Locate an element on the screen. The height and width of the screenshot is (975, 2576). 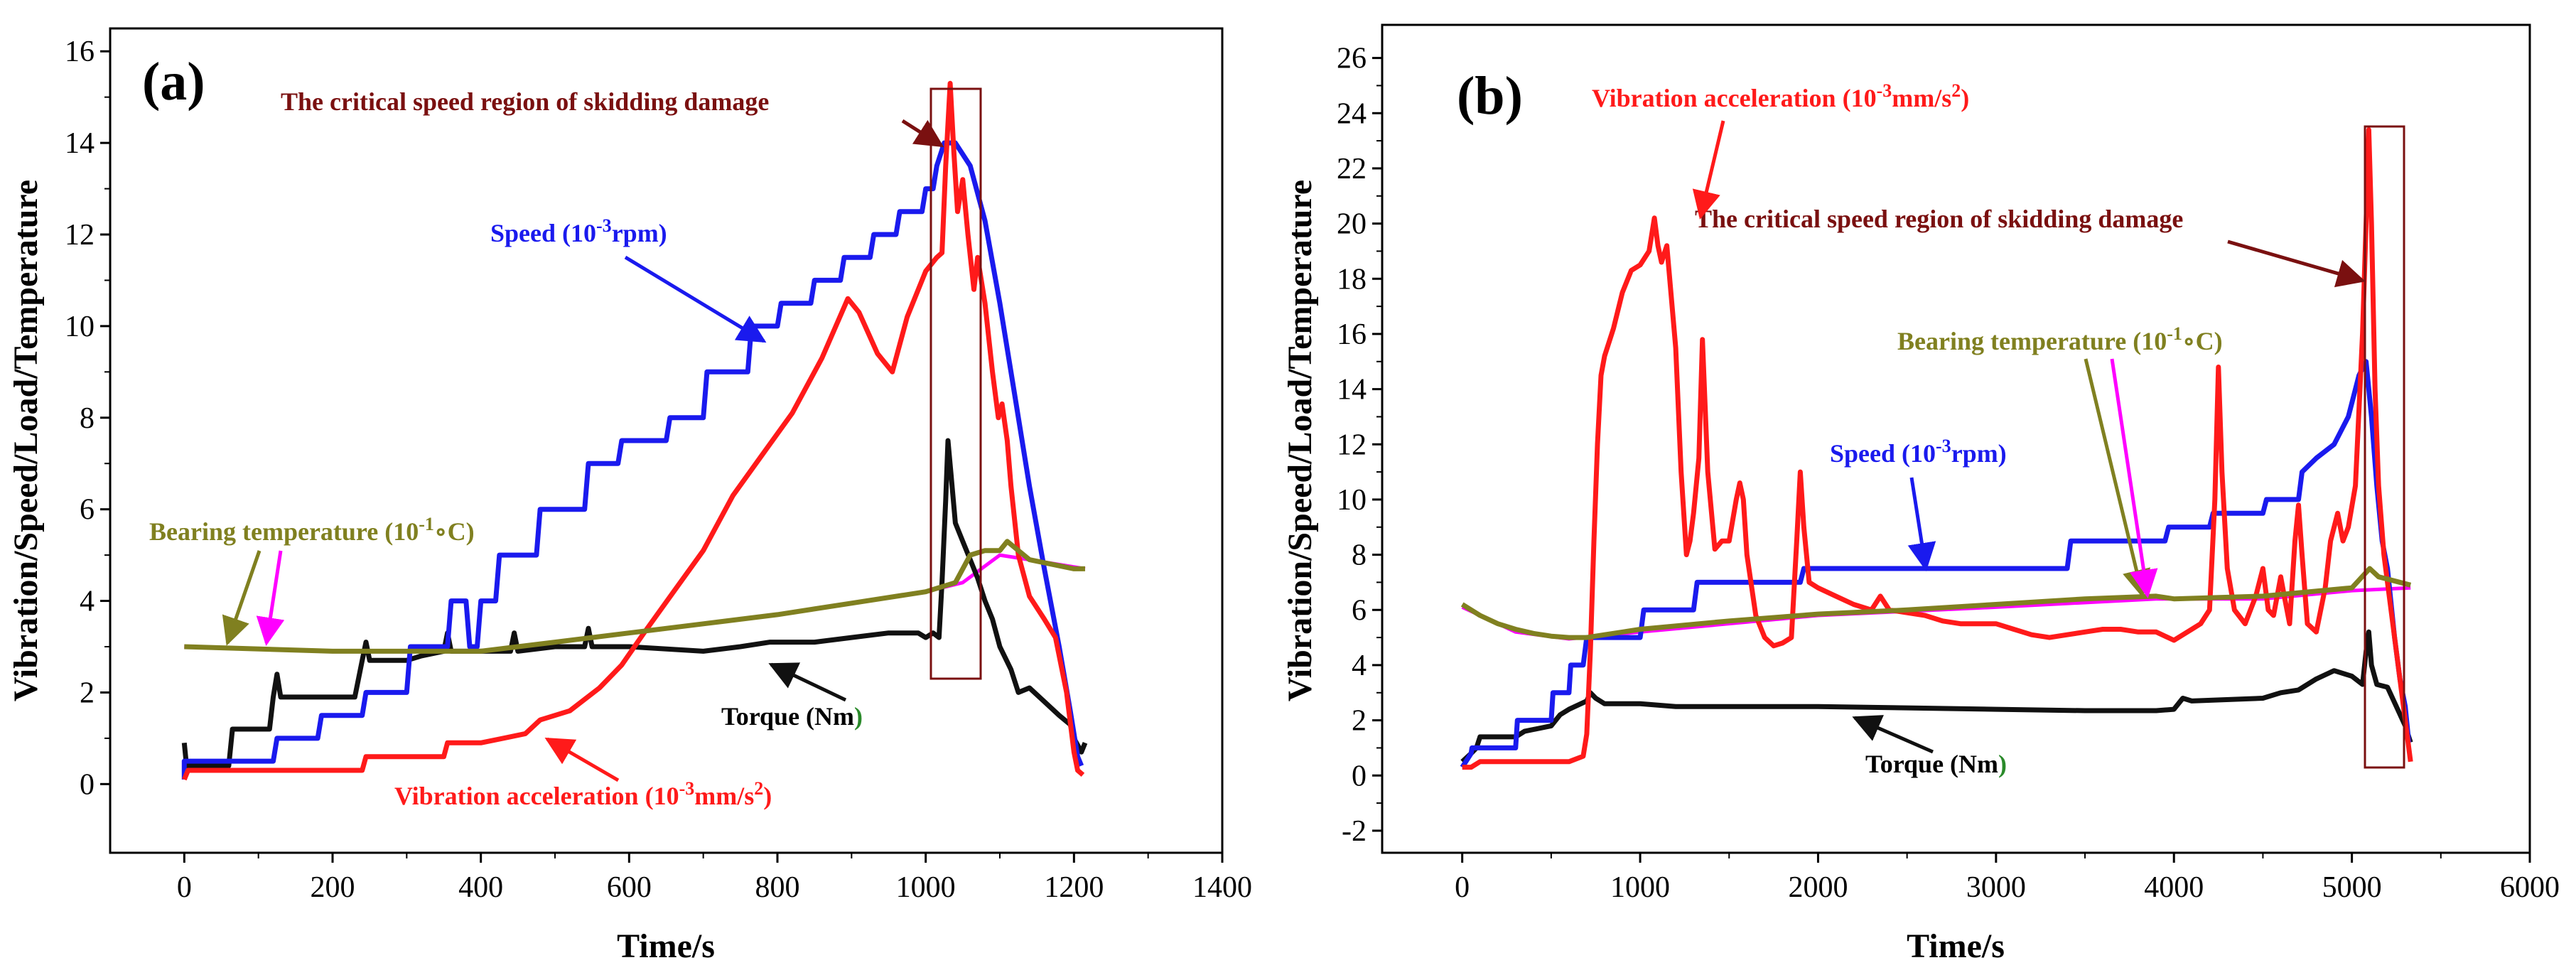
critical-region-box-b is located at coordinates (2385, 447).